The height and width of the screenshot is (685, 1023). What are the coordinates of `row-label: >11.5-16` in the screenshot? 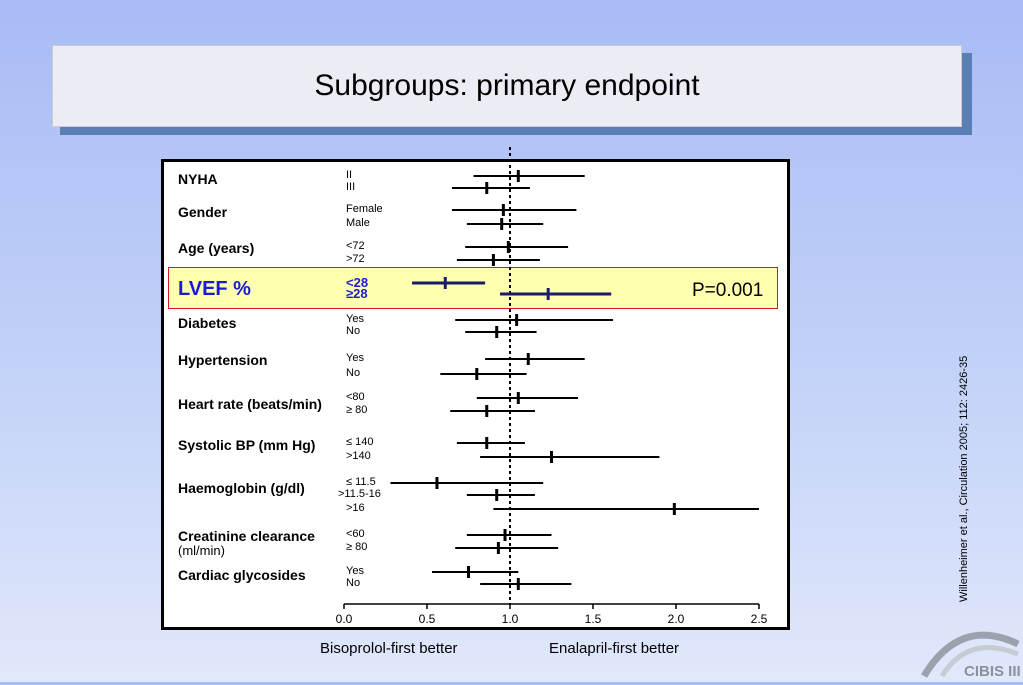 It's located at (359, 494).